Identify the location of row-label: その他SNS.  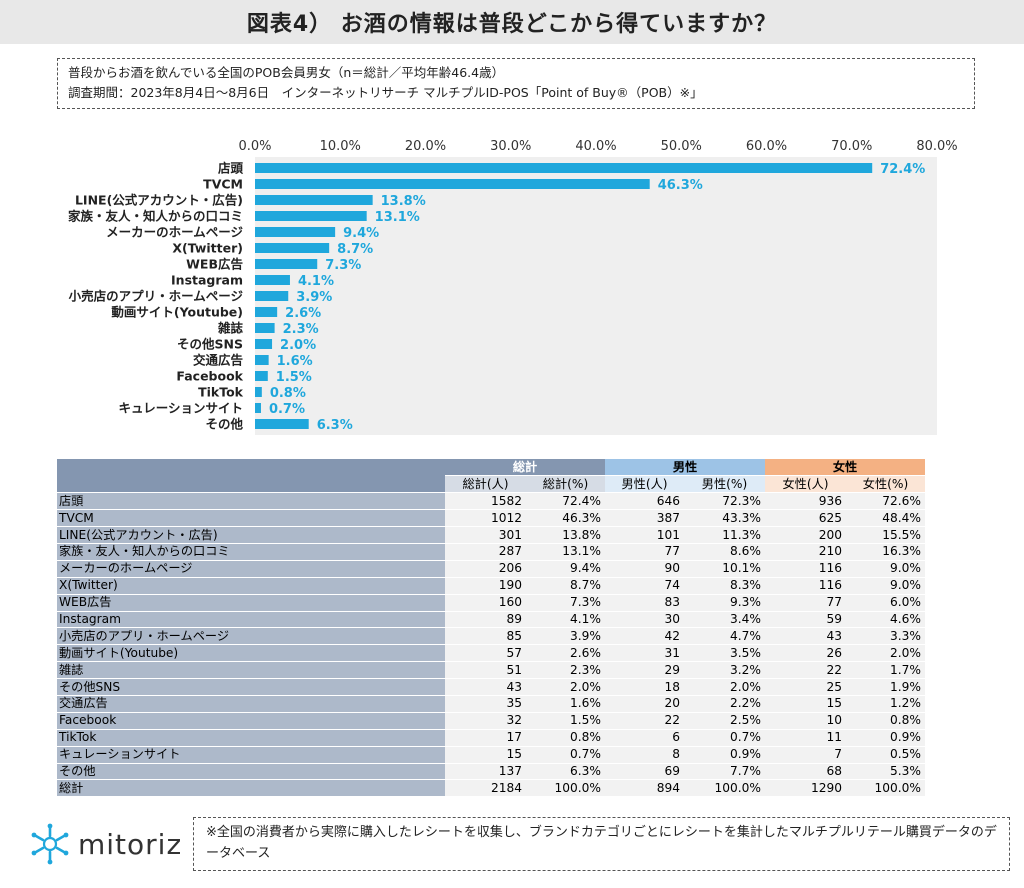
(251, 687).